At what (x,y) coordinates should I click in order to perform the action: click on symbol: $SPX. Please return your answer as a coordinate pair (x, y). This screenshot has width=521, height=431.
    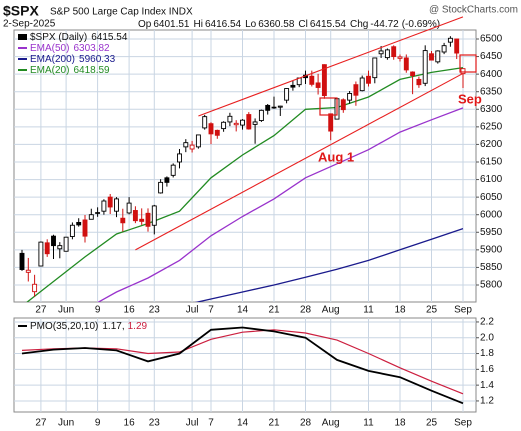
    Looking at the image, I should click on (21, 11).